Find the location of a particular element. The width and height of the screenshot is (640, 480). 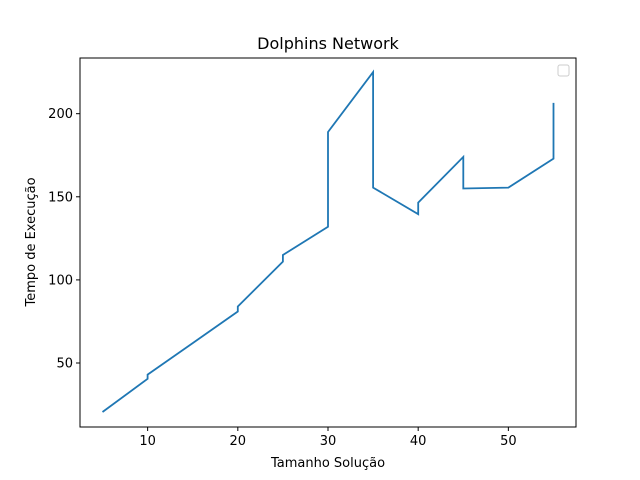

x-axis: 10 20 30 40 50 is located at coordinates (328, 438).